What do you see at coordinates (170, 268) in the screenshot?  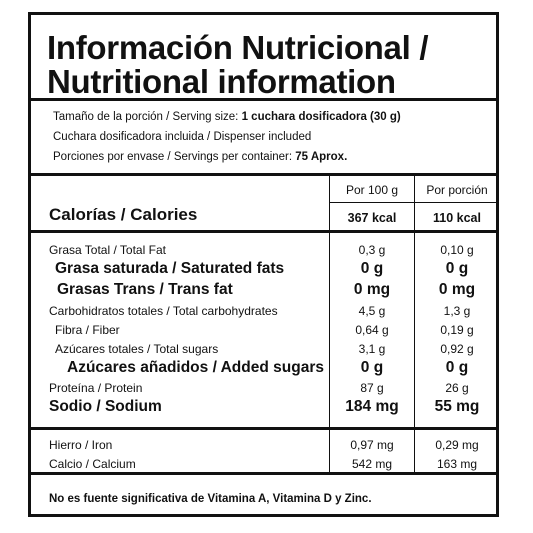 I see `nutrient-label: Grasa saturada / Saturated fats` at bounding box center [170, 268].